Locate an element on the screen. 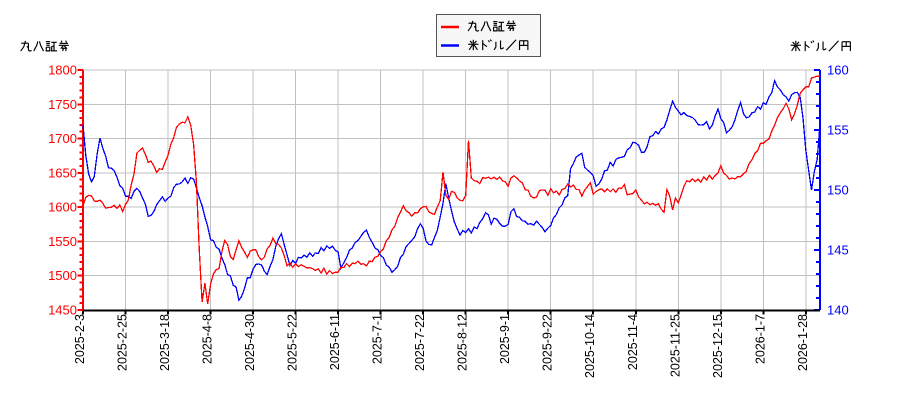 The height and width of the screenshot is (400, 900). svg-text: 2026-1-7 is located at coordinates (760, 339).